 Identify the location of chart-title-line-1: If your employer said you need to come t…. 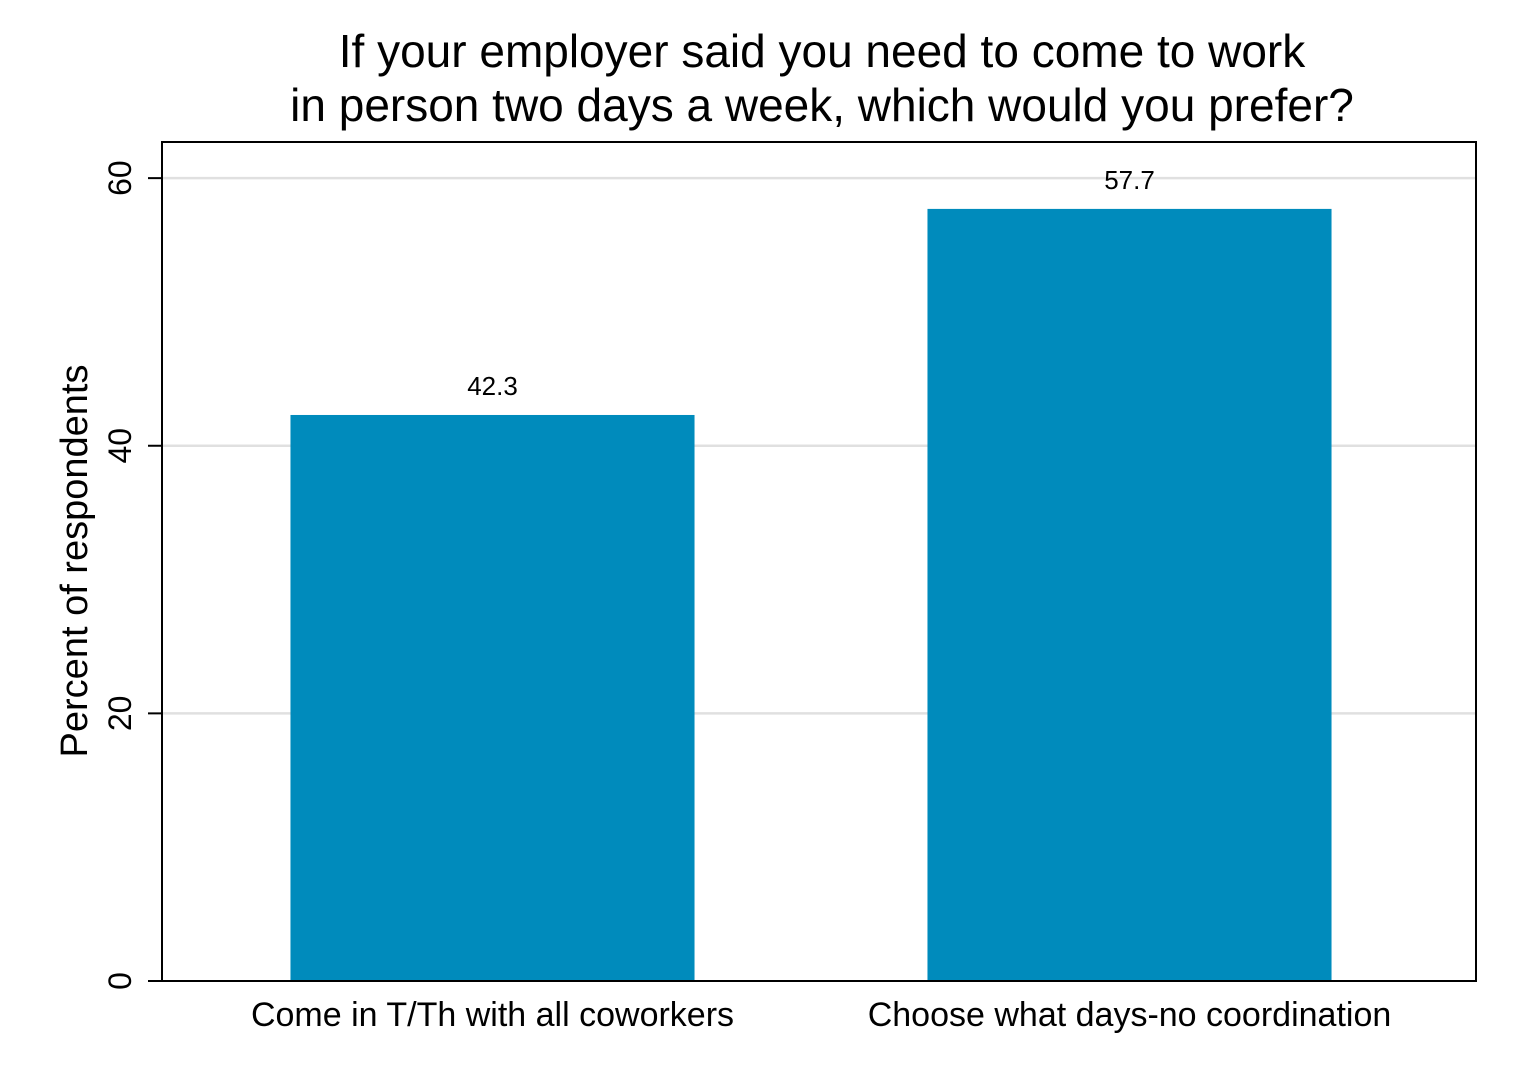
(822, 51).